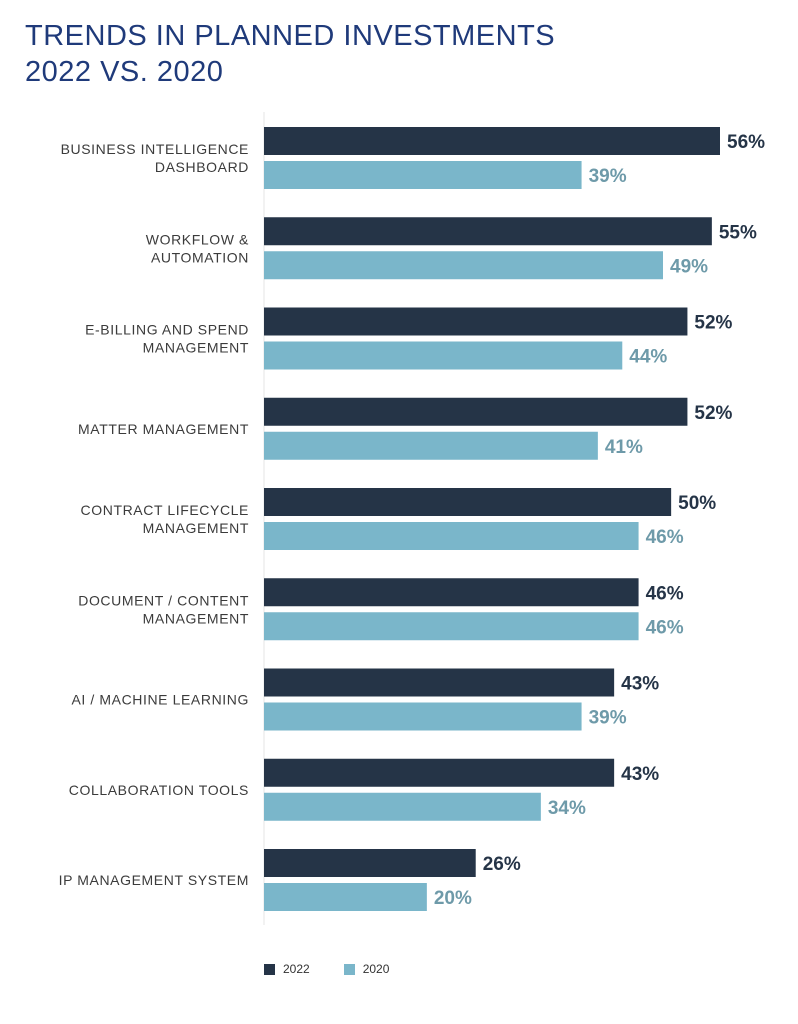 This screenshot has width=798, height=1024. Describe the element at coordinates (165, 510) in the screenshot. I see `category-label: CONTRACT LIFECYCLE` at that location.